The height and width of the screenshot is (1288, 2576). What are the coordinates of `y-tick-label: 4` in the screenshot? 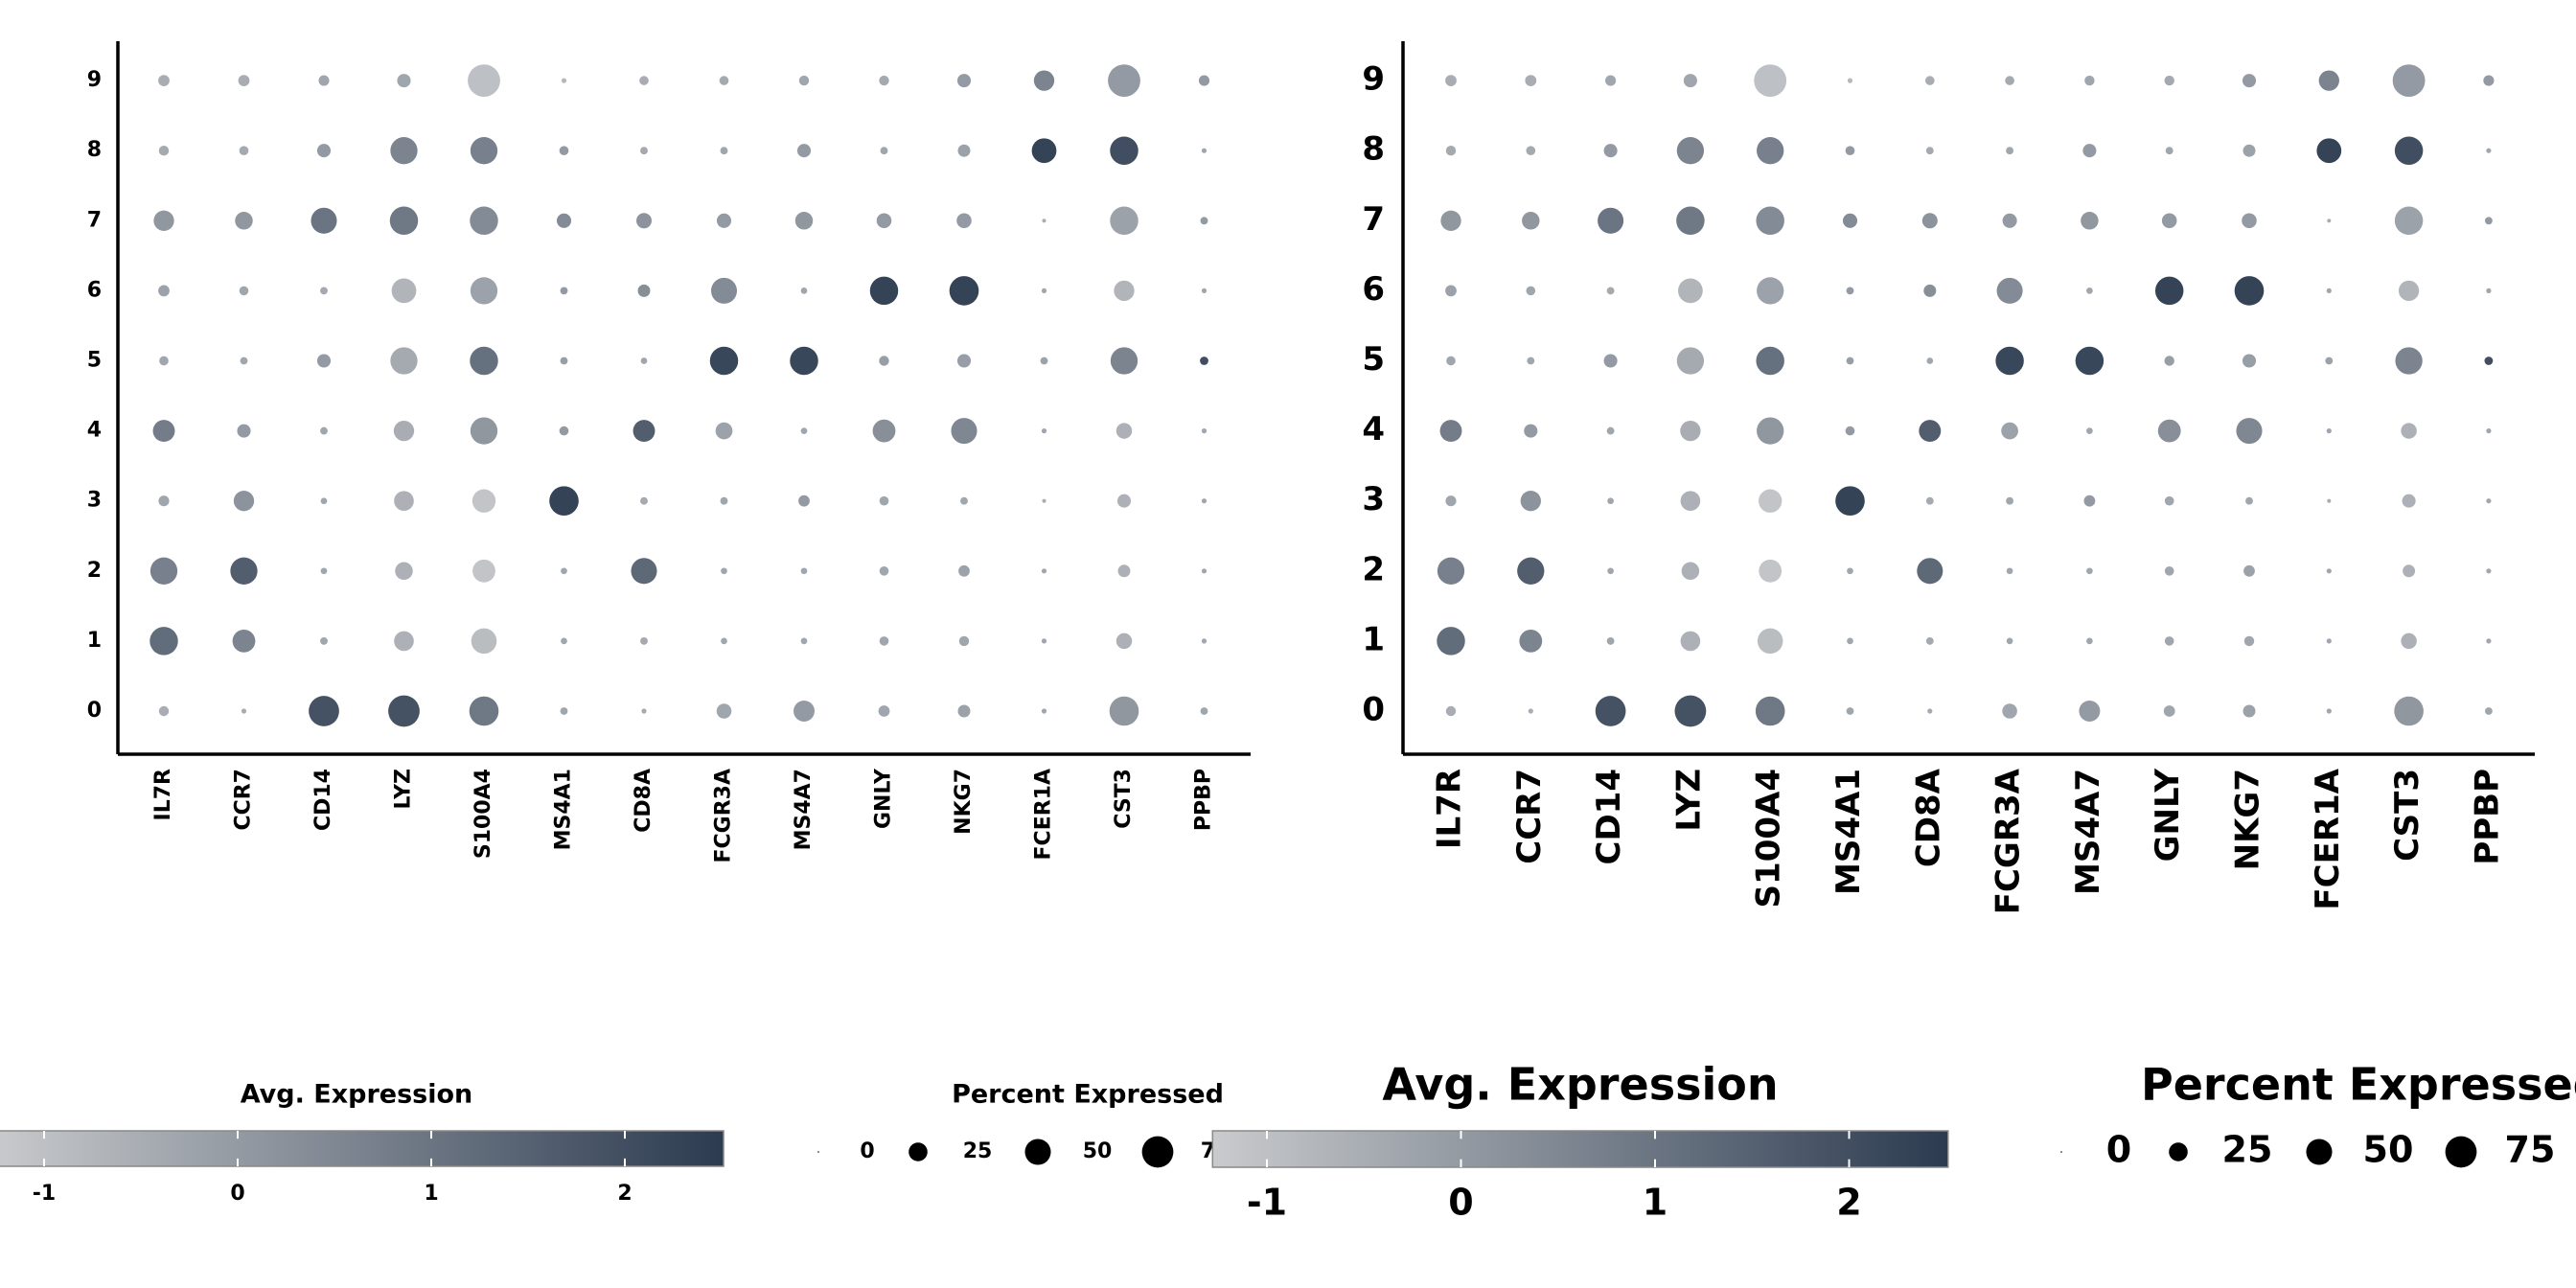 It's located at (1373, 429).